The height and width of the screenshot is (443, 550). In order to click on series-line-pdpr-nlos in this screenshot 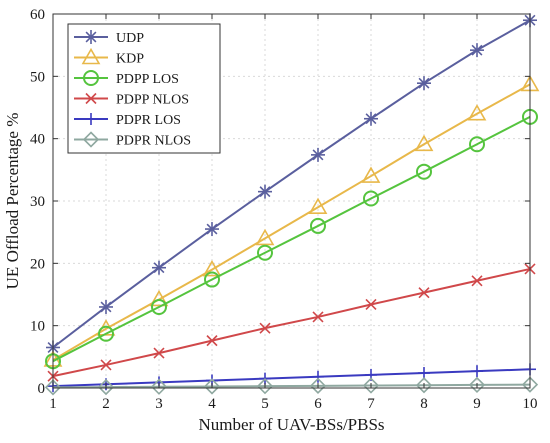, I will do `click(291, 386)`.